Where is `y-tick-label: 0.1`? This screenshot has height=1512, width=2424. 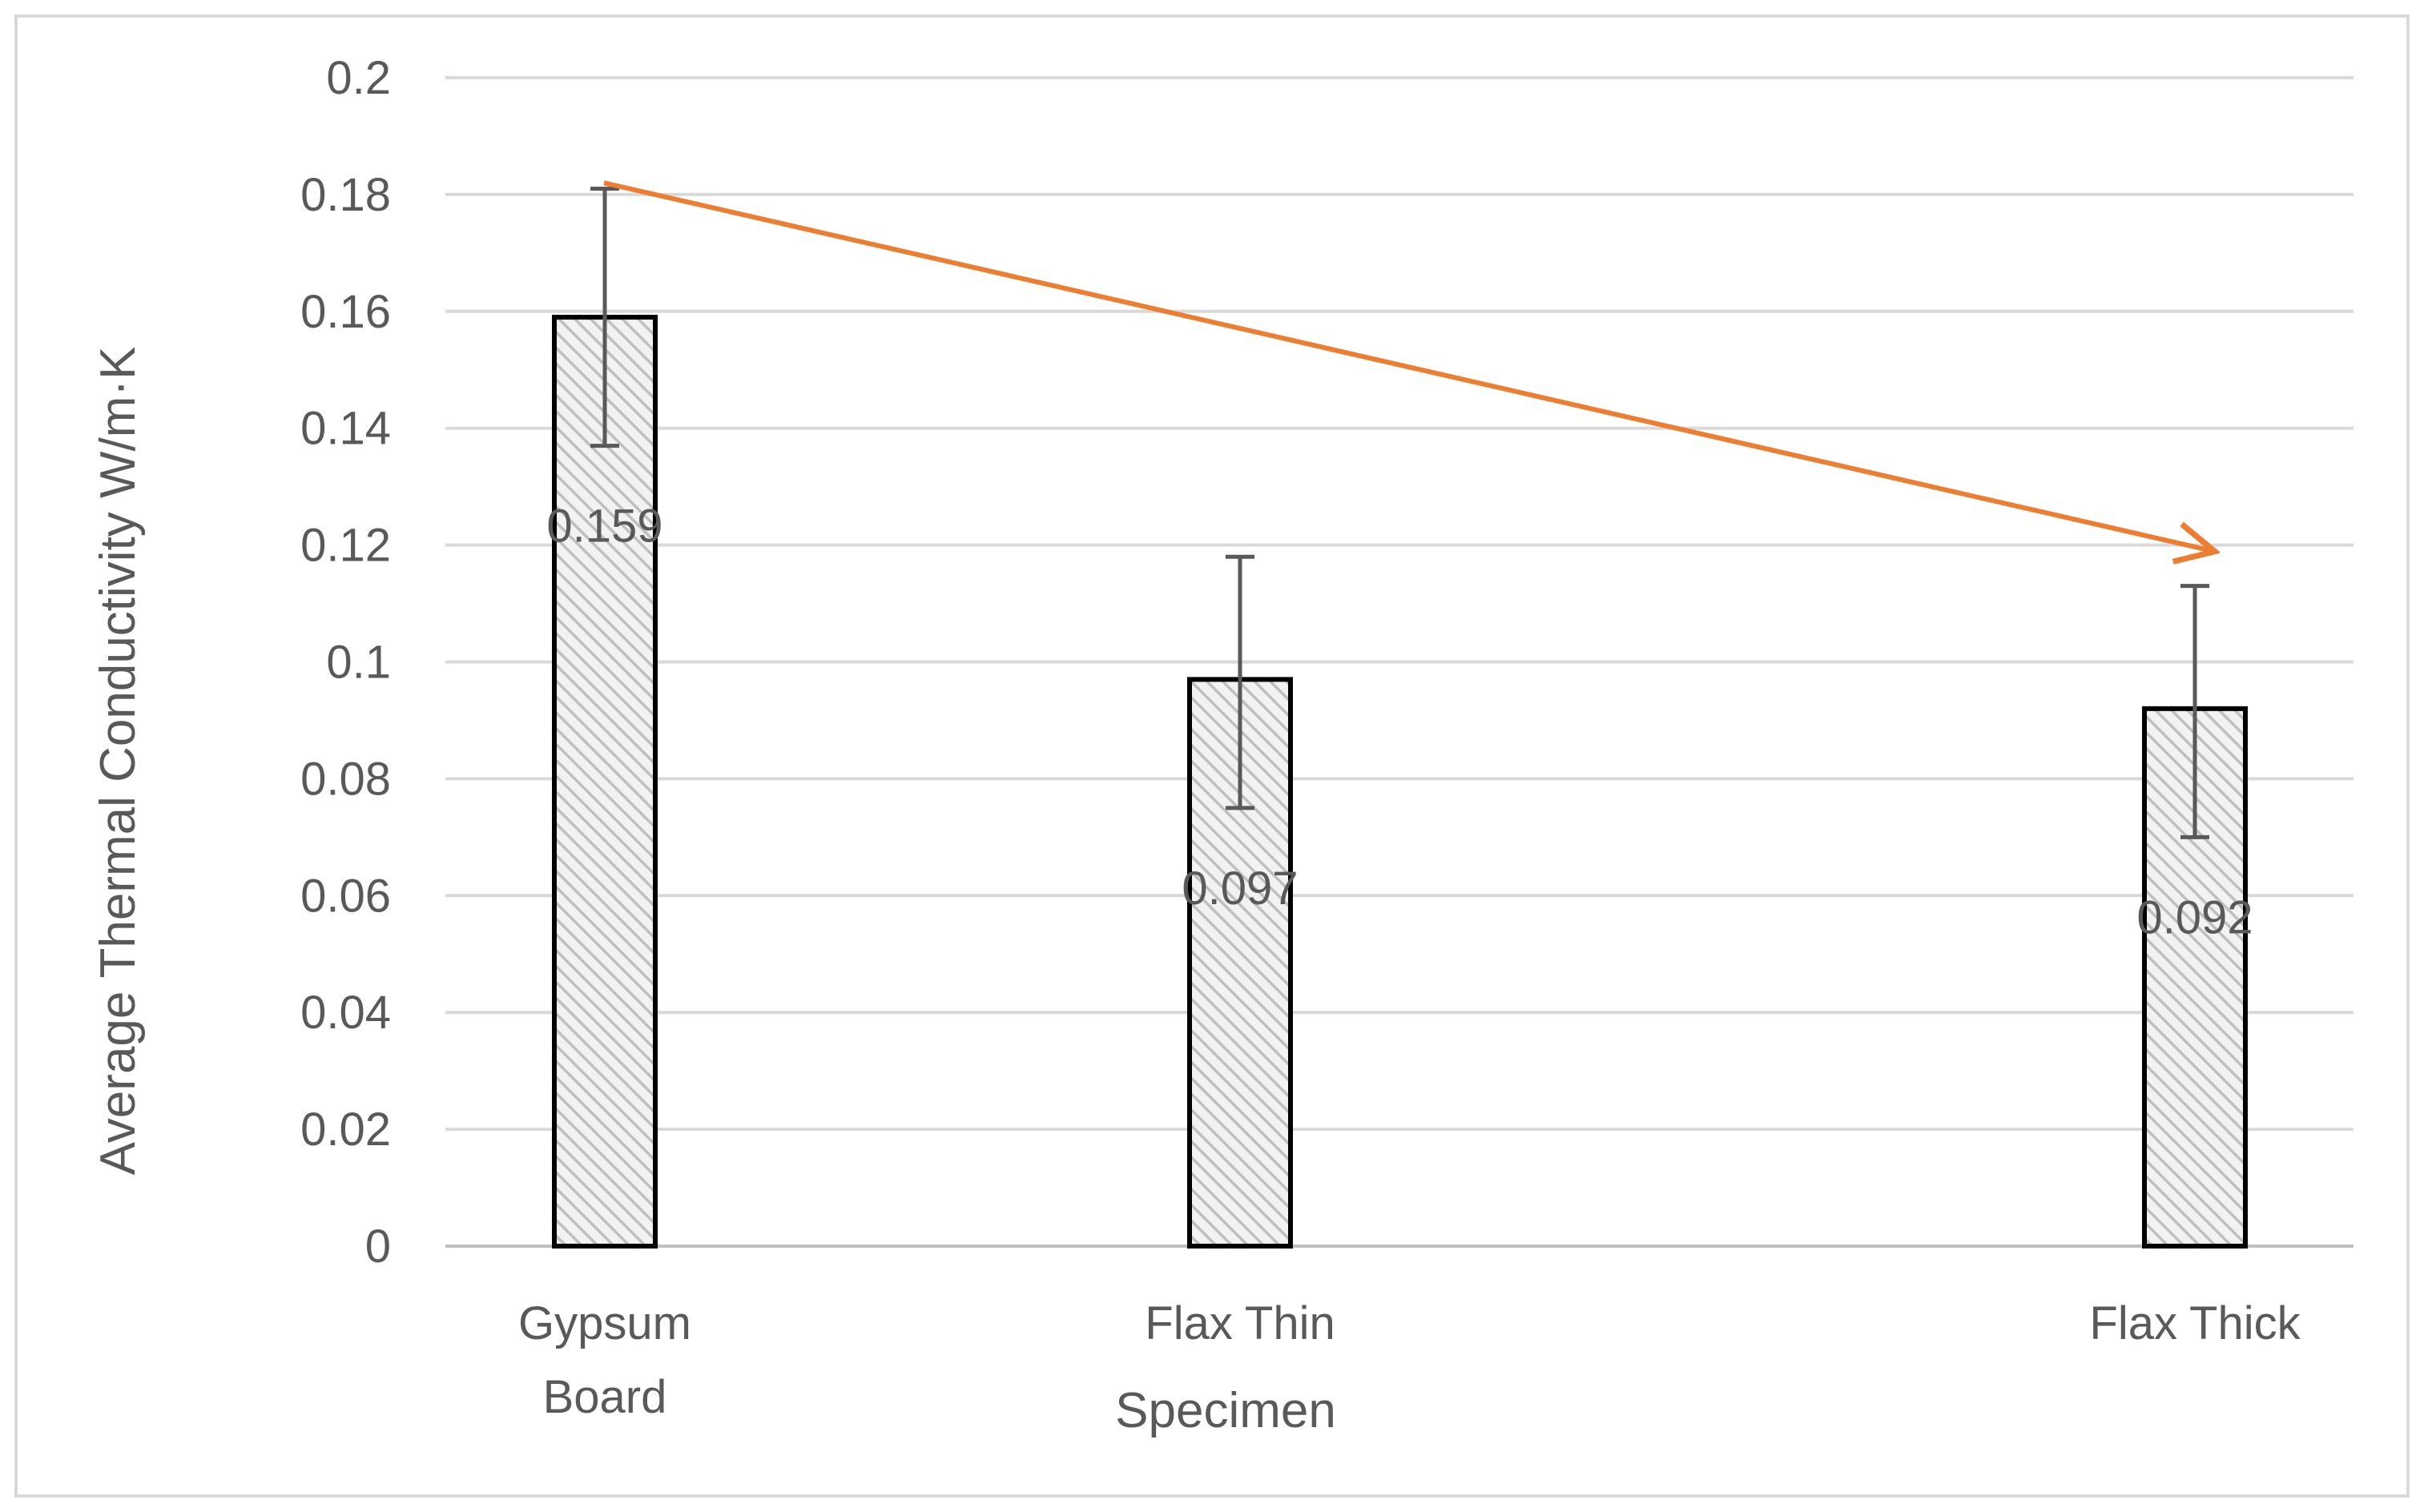 y-tick-label: 0.1 is located at coordinates (358, 663).